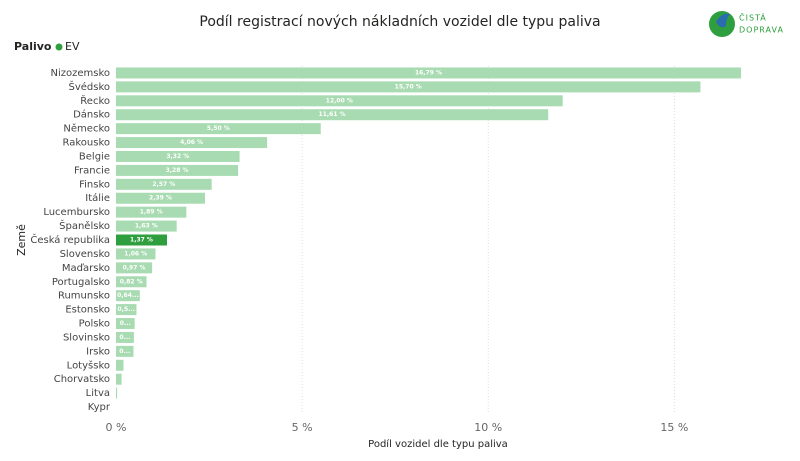  I want to click on y-tick-label: Portugalsko, so click(81, 282).